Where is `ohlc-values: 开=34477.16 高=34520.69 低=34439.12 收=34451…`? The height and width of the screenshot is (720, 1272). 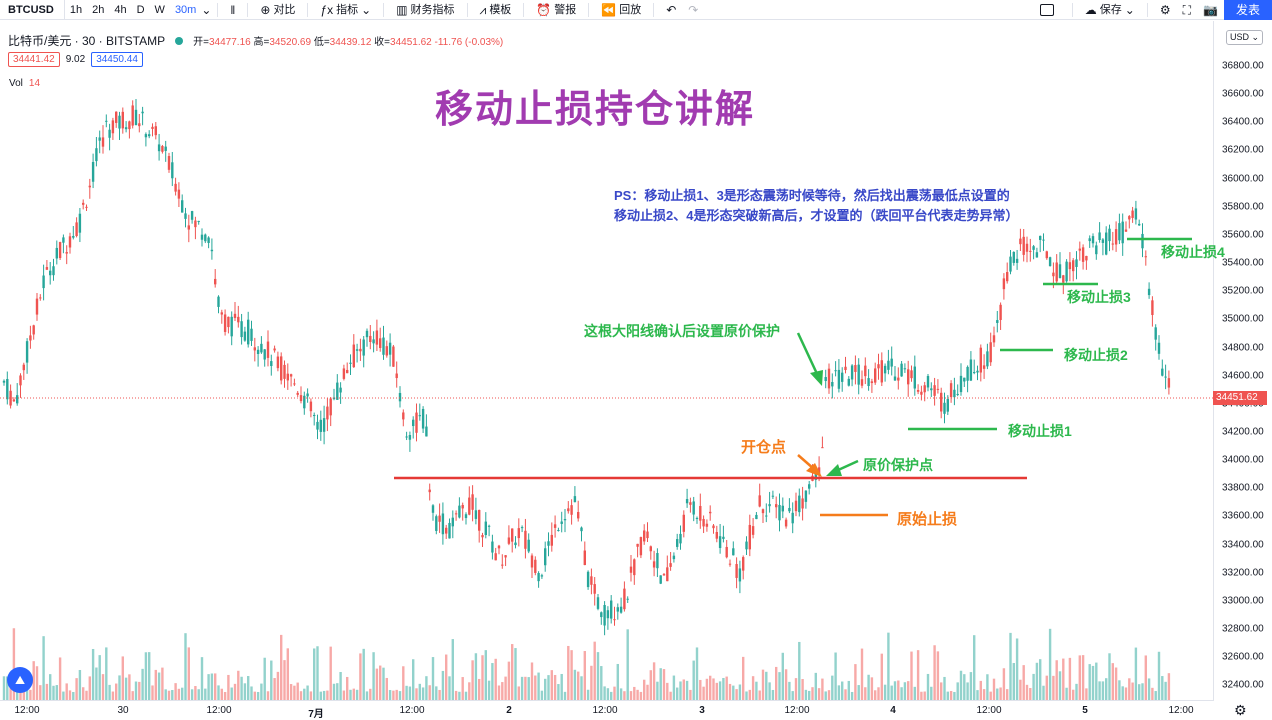
ohlc-values: 开=34477.16 高=34520.69 低=34439.12 收=34451… is located at coordinates (348, 40).